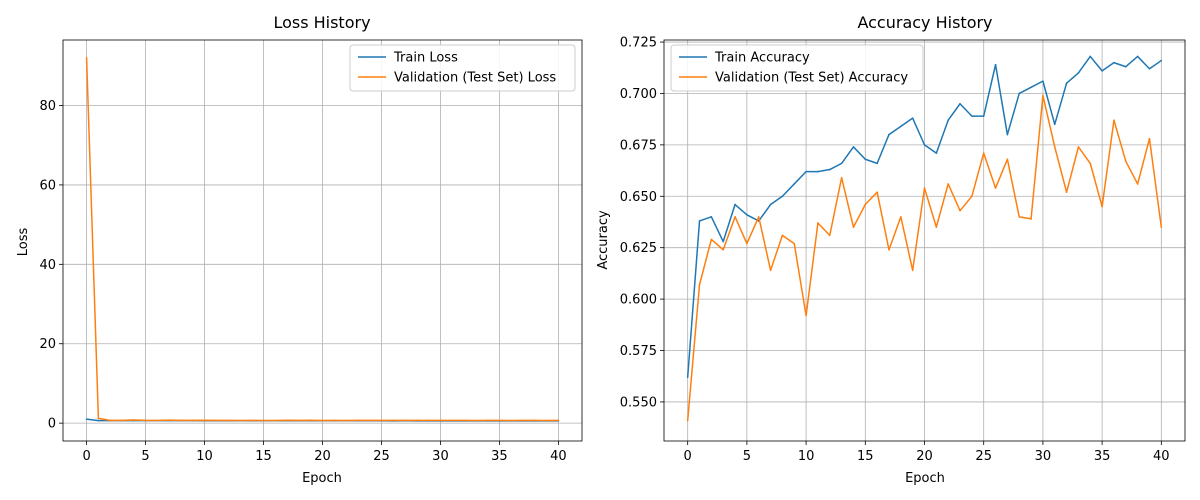 The width and height of the screenshot is (1200, 500). What do you see at coordinates (475, 78) in the screenshot?
I see `legend-label: Validation (Test Set) Loss` at bounding box center [475, 78].